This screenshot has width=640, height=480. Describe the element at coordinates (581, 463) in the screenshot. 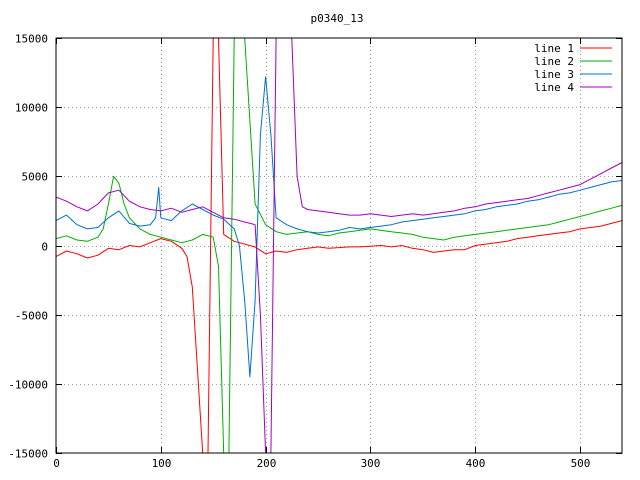

I see `x-tick-label: 500` at that location.